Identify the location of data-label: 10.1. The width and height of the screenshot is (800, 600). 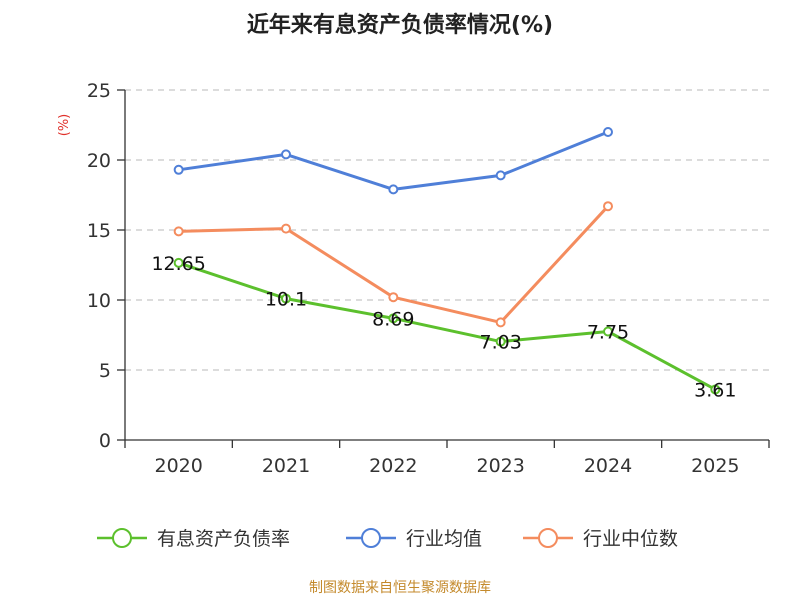
(286, 300).